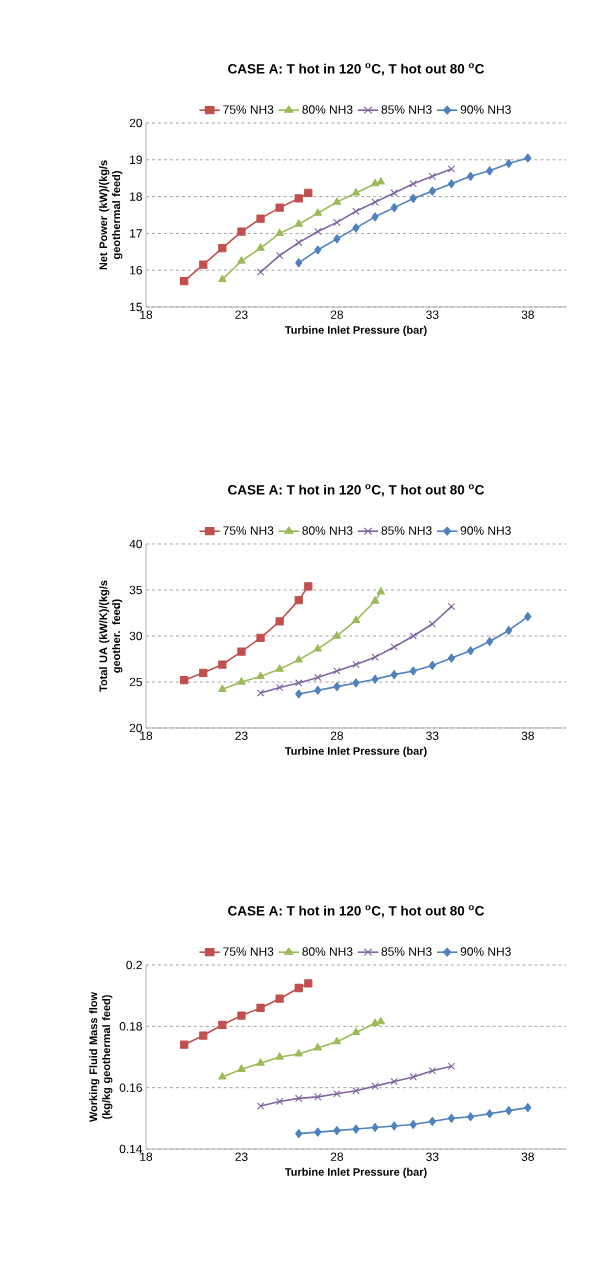  What do you see at coordinates (337, 1156) in the screenshot?
I see `x-tick-label: 28` at bounding box center [337, 1156].